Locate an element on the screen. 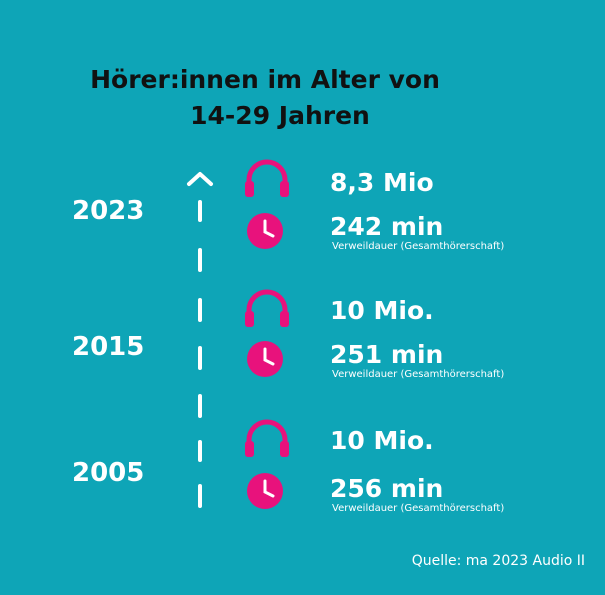 Image resolution: width=605 pixels, height=595 pixels. year-2005: 2005 is located at coordinates (108, 473).